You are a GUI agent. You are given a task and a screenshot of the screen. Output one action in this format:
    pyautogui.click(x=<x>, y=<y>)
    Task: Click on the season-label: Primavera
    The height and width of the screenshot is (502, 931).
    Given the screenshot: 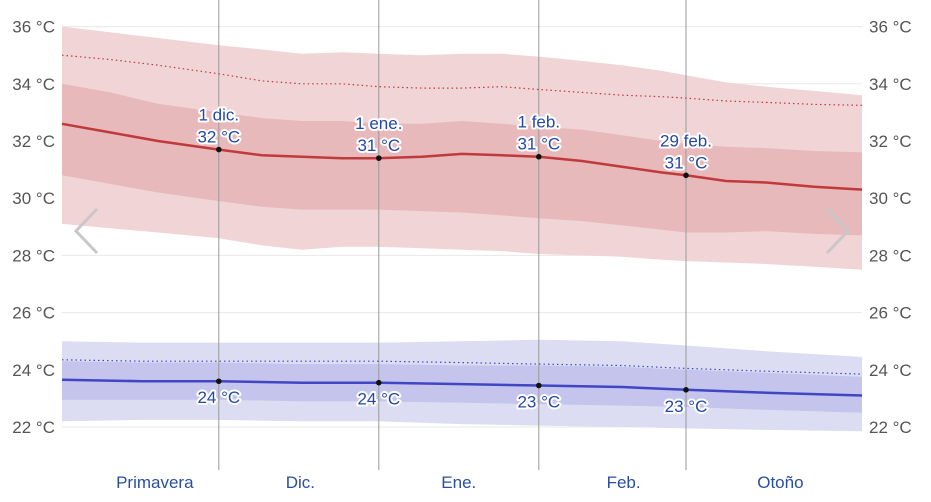 What is the action you would take?
    pyautogui.click(x=155, y=482)
    